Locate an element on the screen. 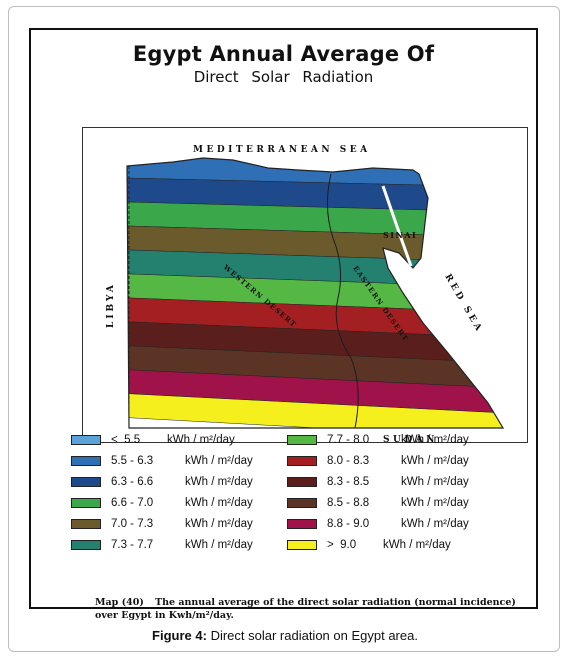 The height and width of the screenshot is (659, 570). label-sudan: SUDAN is located at coordinates (410, 439).